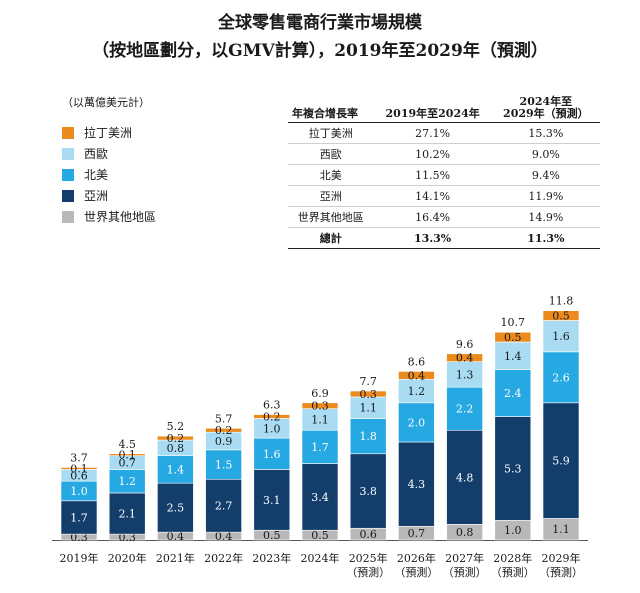  What do you see at coordinates (272, 405) in the screenshot?
I see `total-label: 6.3` at bounding box center [272, 405].